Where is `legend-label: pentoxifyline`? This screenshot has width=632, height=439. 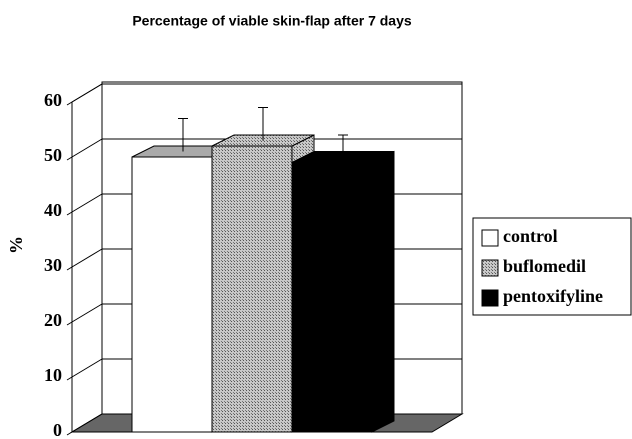 legend-label: pentoxifyline is located at coordinates (553, 296).